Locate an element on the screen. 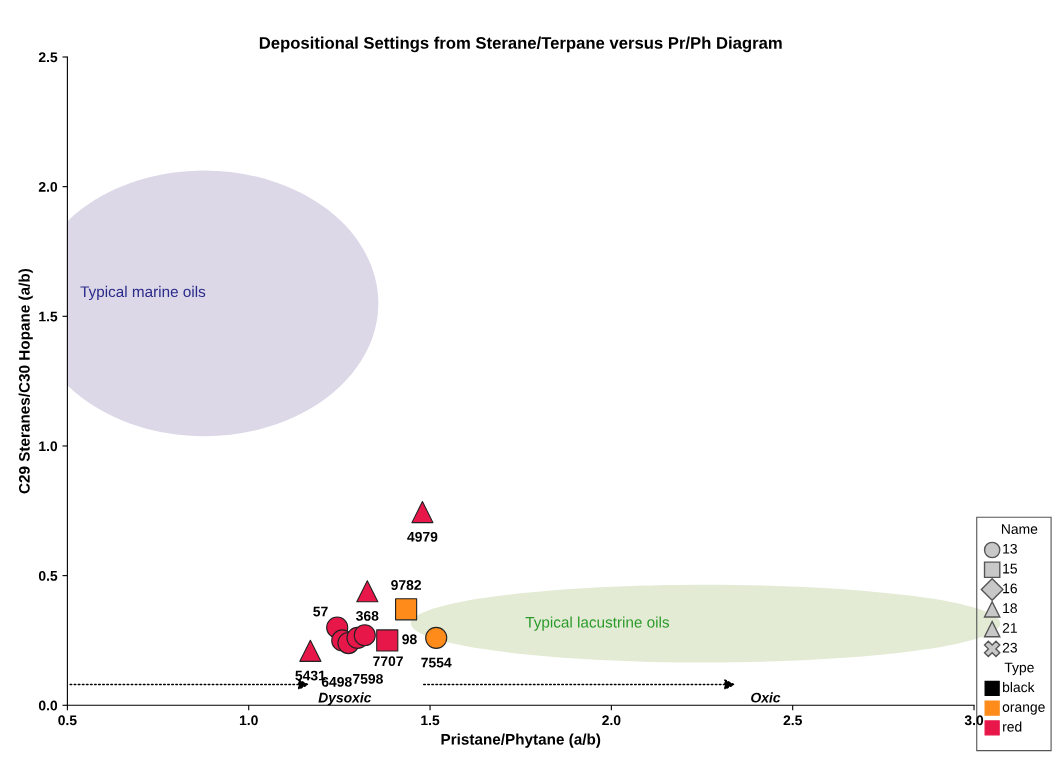 This screenshot has height=760, width=1053. text: 23 is located at coordinates (1009, 647).